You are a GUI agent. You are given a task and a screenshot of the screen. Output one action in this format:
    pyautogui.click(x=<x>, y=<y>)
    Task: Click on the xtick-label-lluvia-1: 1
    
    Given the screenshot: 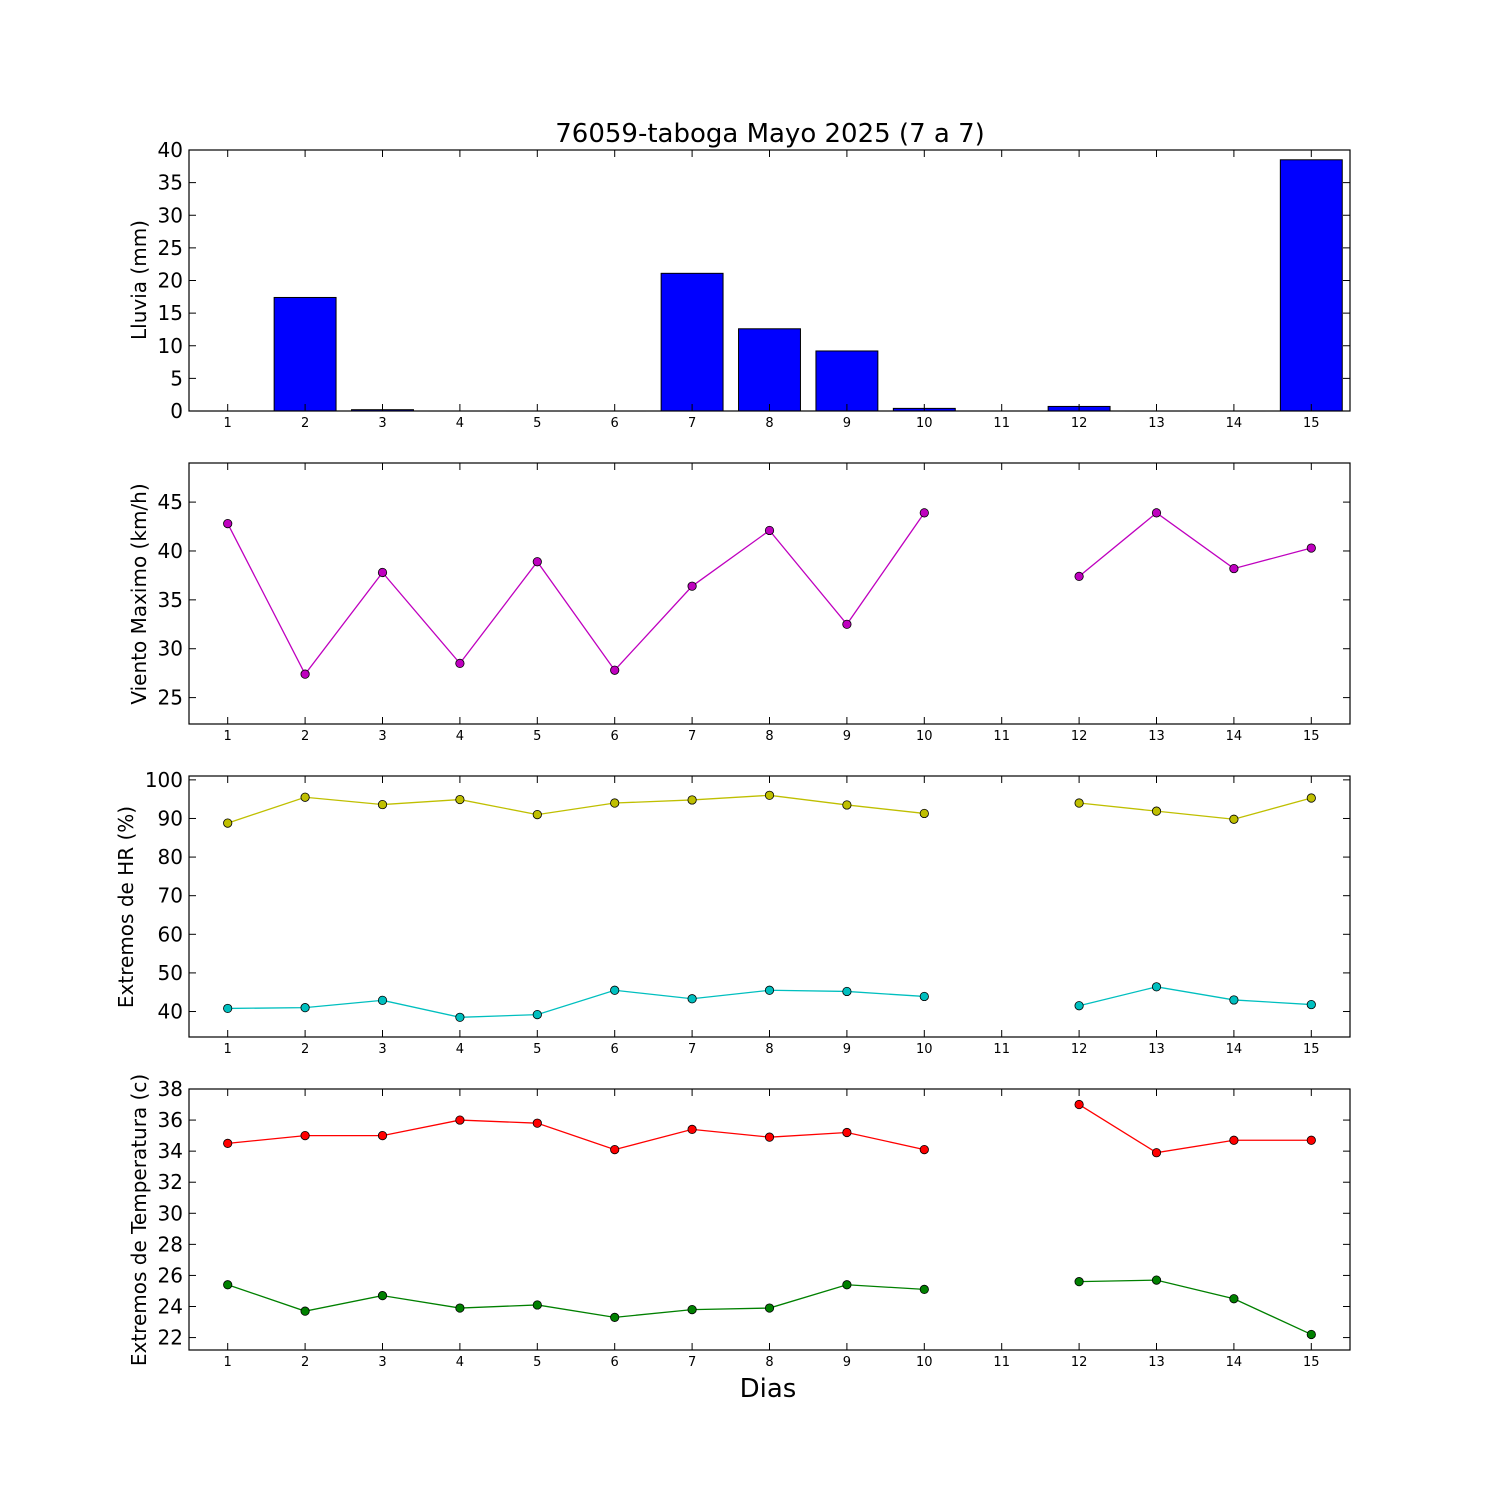 What is the action you would take?
    pyautogui.click(x=228, y=423)
    